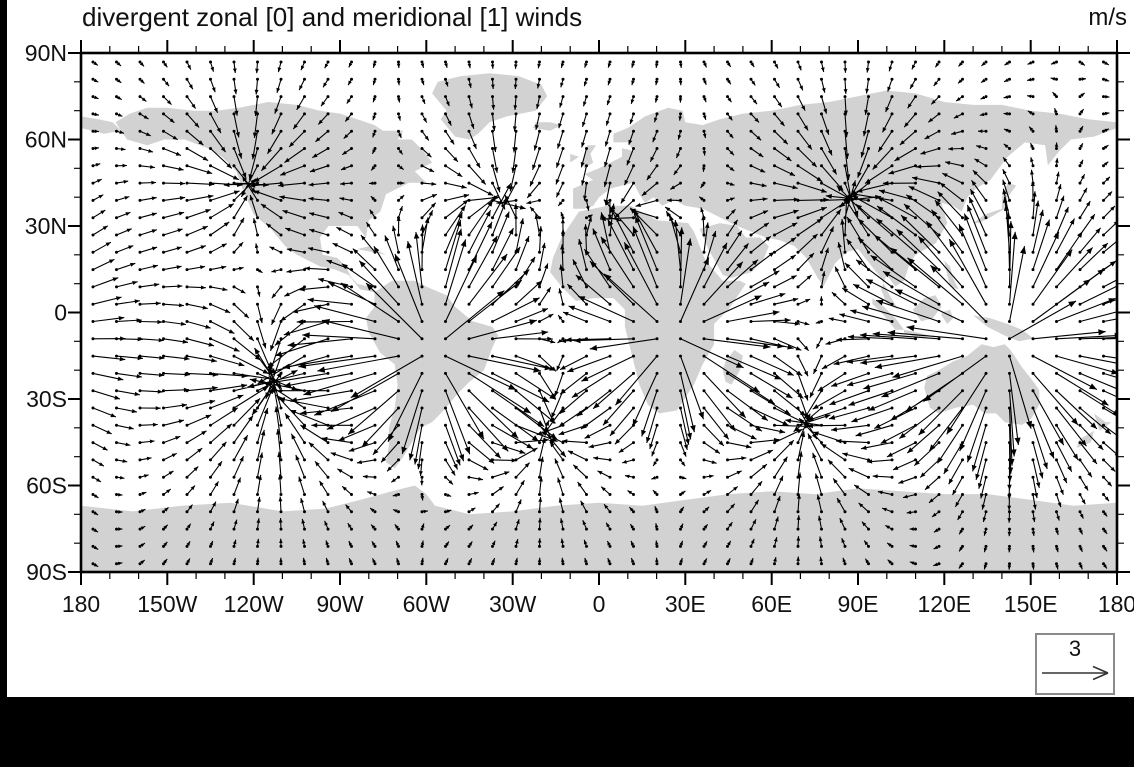 This screenshot has width=1134, height=767. I want to click on lon-tick-label: 150E, so click(1031, 604).